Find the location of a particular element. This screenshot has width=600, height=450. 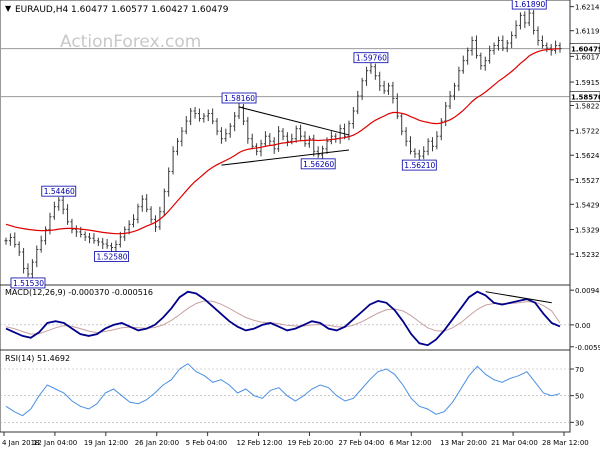

x-tick-label: 12 Jan 04:00 is located at coordinates (55, 443).